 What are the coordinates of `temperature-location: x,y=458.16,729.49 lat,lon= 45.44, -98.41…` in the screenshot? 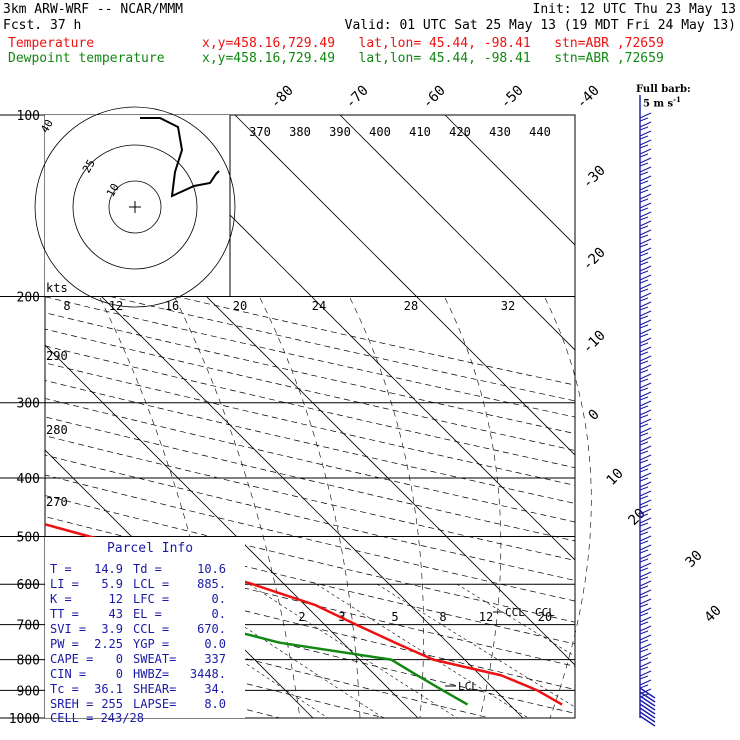 It's located at (433, 43).